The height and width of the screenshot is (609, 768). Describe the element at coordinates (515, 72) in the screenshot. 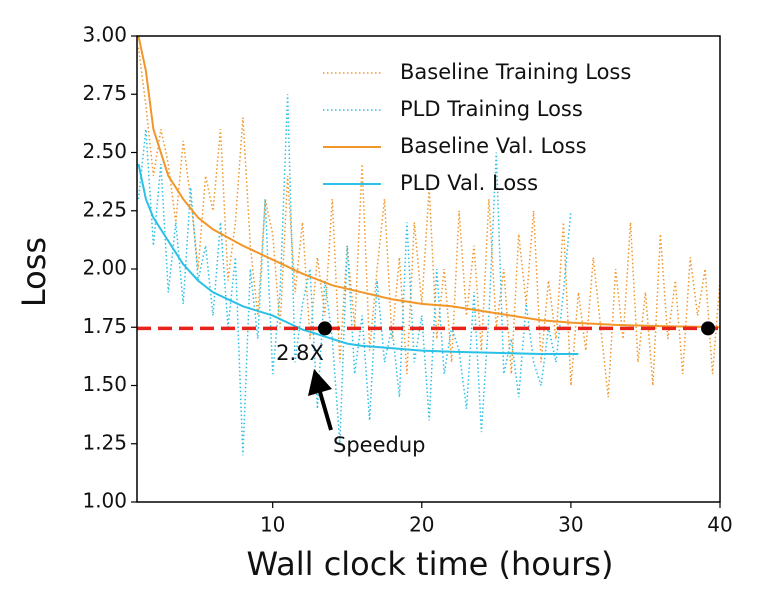

I see `legend-label: Baseline Training Loss` at that location.